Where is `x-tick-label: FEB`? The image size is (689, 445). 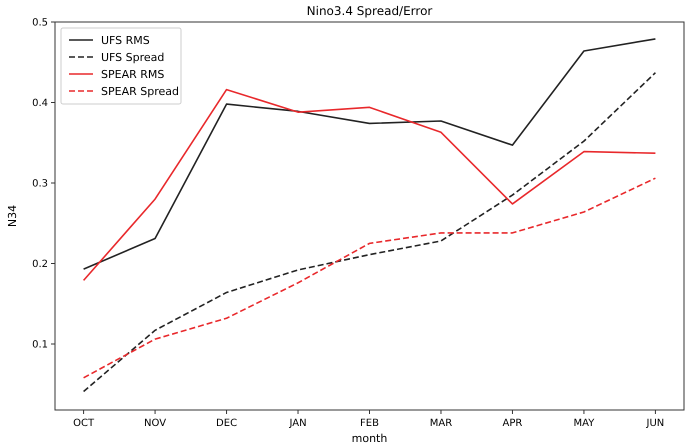 x-tick-label: FEB is located at coordinates (370, 423).